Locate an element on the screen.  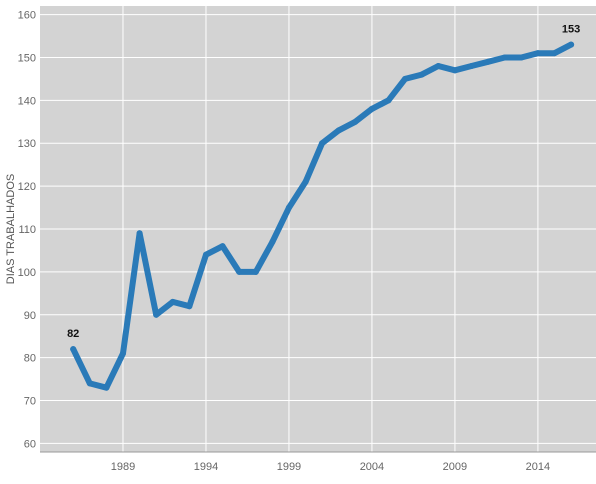
x-tick-label: 1994 is located at coordinates (206, 467).